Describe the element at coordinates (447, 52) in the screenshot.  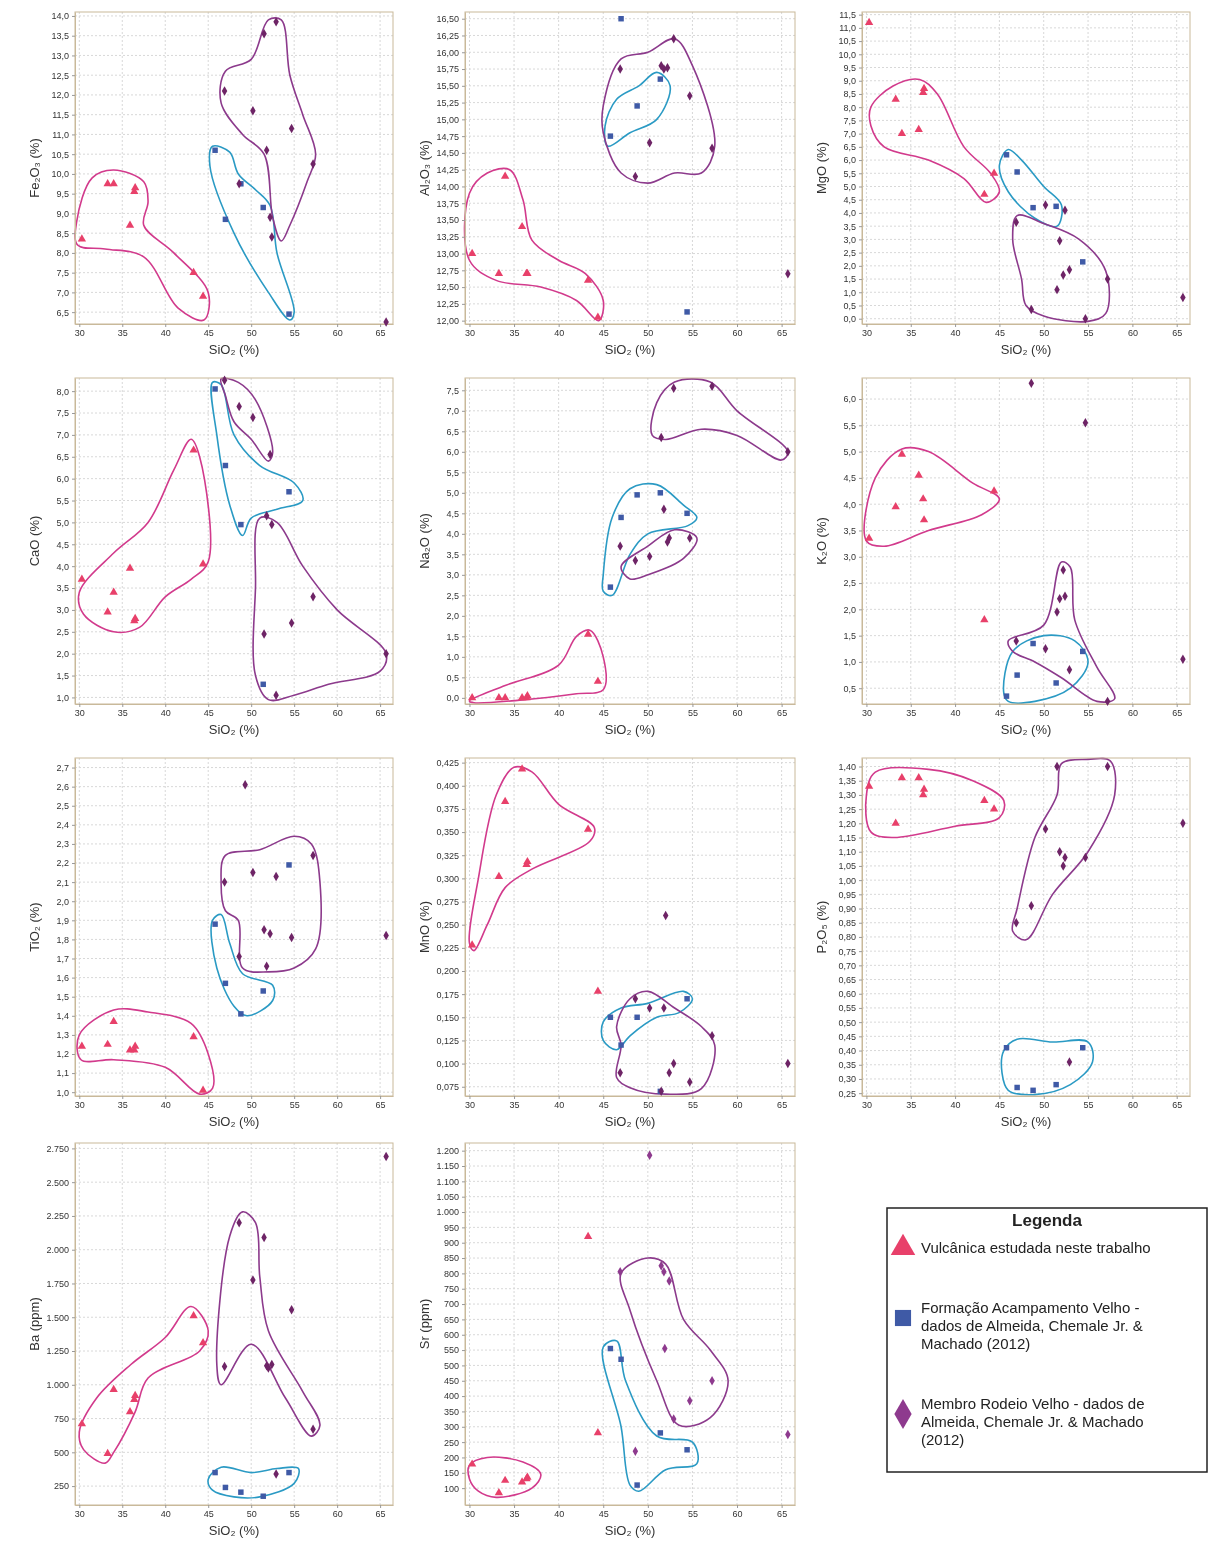
I see `y-tick-label: 16,00` at that location.